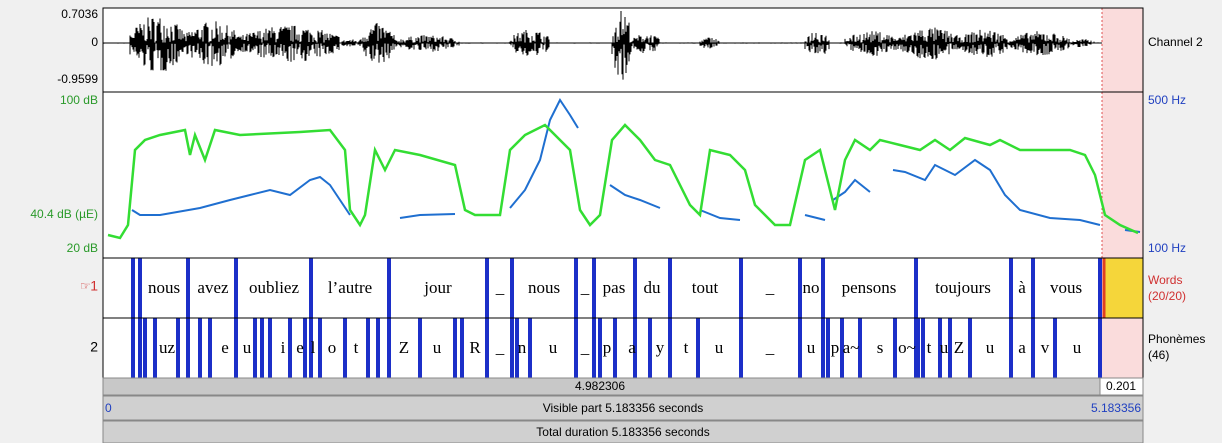  What do you see at coordinates (660, 347) in the screenshot?
I see `phoneme-label: y` at bounding box center [660, 347].